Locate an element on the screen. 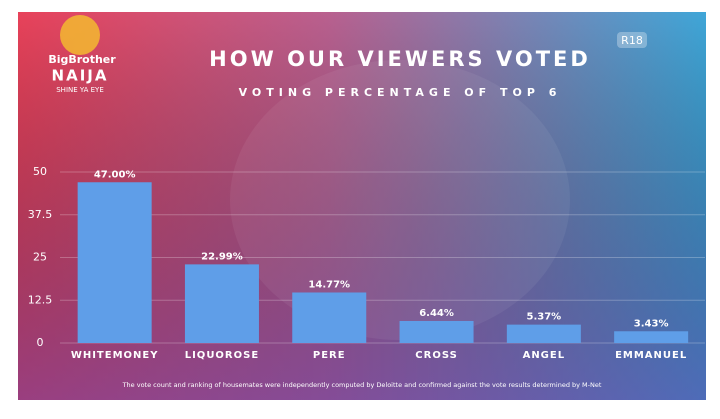  value-label: 22.99% is located at coordinates (222, 256).